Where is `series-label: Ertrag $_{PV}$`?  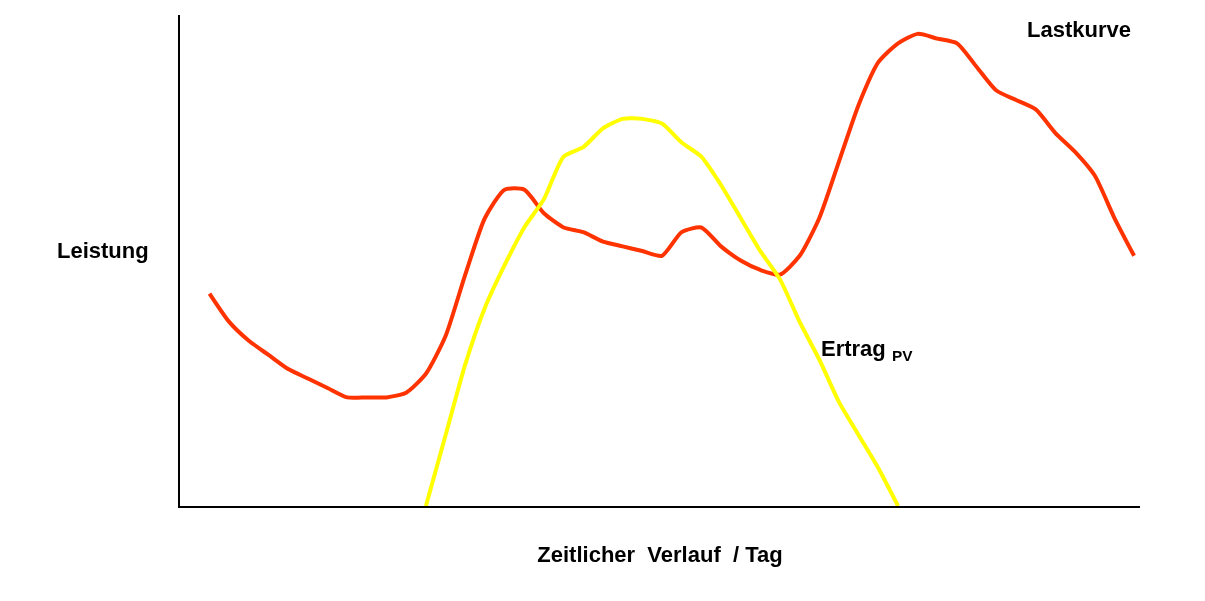 series-label: Ertrag $_{PV}$ is located at coordinates (867, 350).